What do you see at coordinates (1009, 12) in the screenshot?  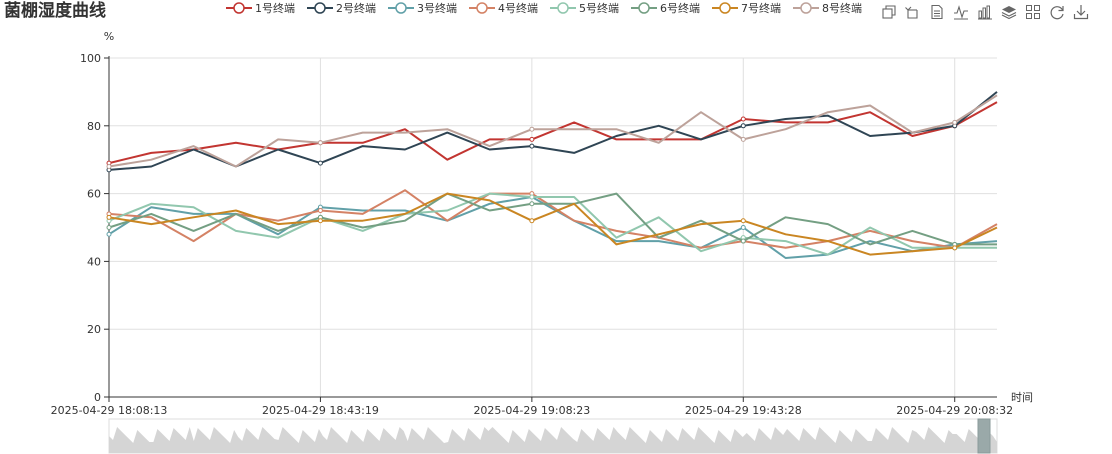 I see `stack-icon` at bounding box center [1009, 12].